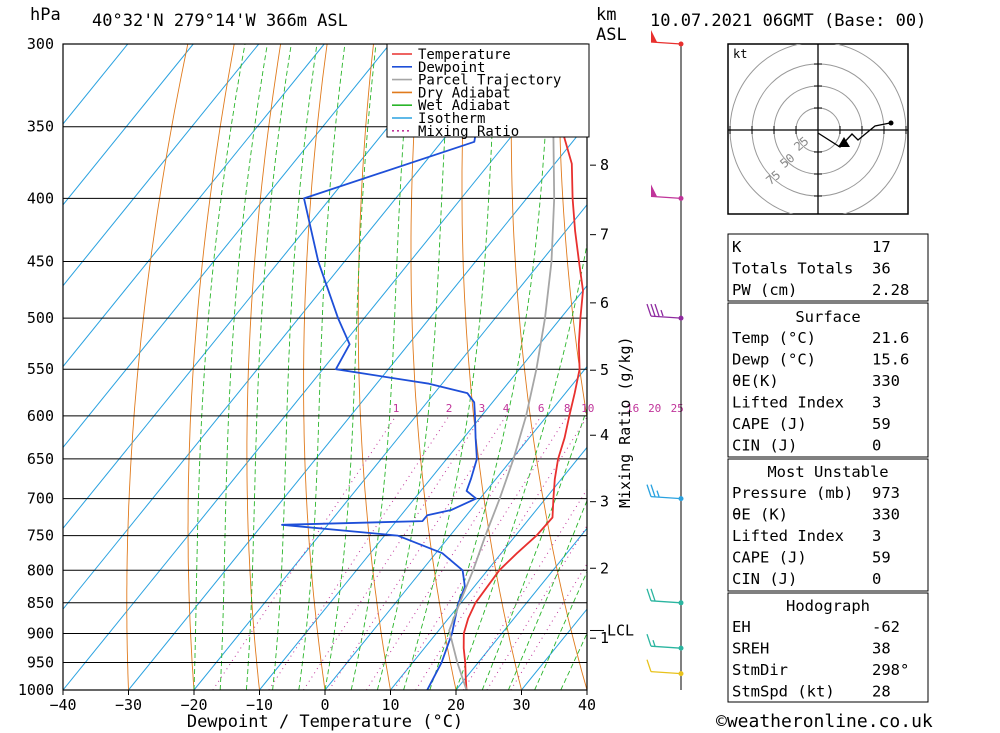 The image size is (1000, 733). What do you see at coordinates (604, 235) in the screenshot?
I see `km-tick-label: 7` at bounding box center [604, 235].